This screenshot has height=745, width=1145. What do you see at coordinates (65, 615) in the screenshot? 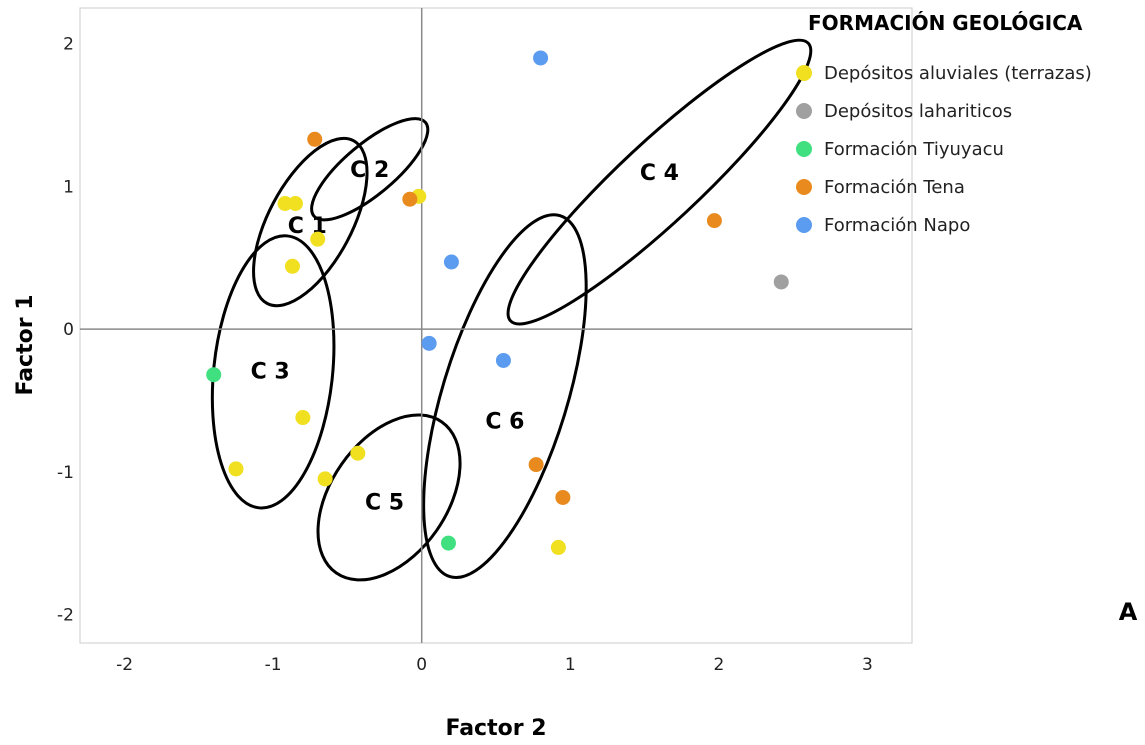
I see `y-tick-label: -2` at bounding box center [65, 615].